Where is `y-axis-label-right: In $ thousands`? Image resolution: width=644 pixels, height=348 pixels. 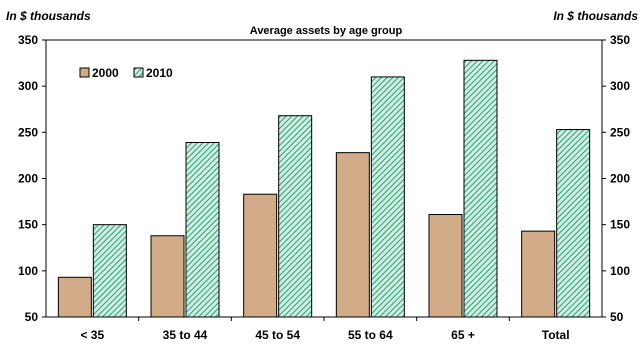
y-axis-label-right: In $ thousands is located at coordinates (595, 16).